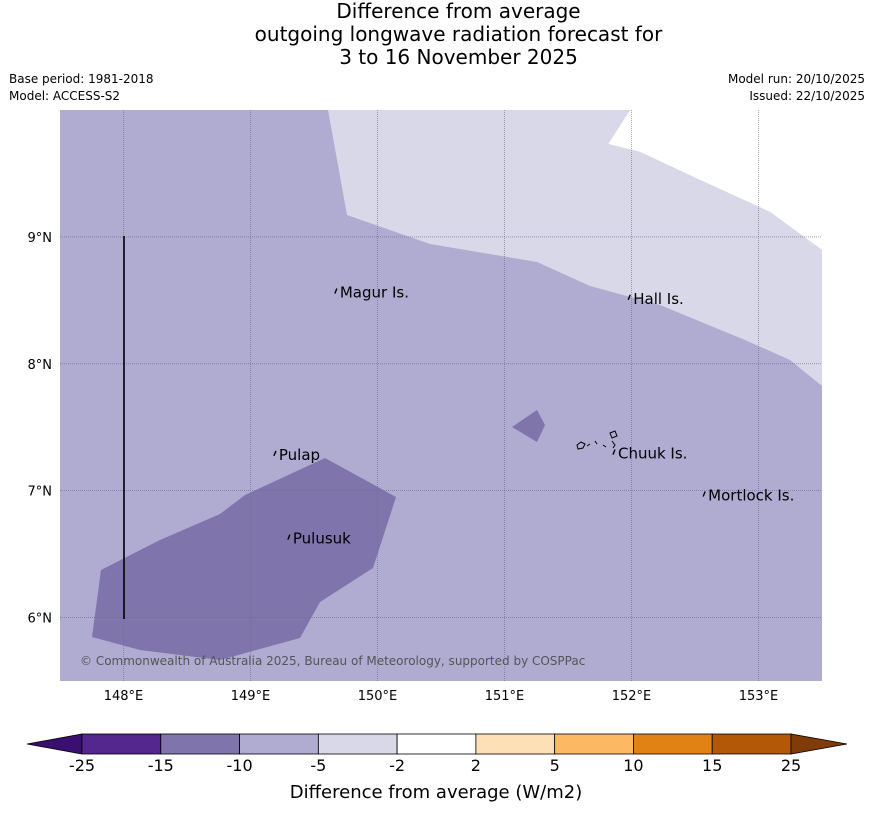  What do you see at coordinates (807, 96) in the screenshot?
I see `issued-text: Issued: 22/10/2025` at bounding box center [807, 96].